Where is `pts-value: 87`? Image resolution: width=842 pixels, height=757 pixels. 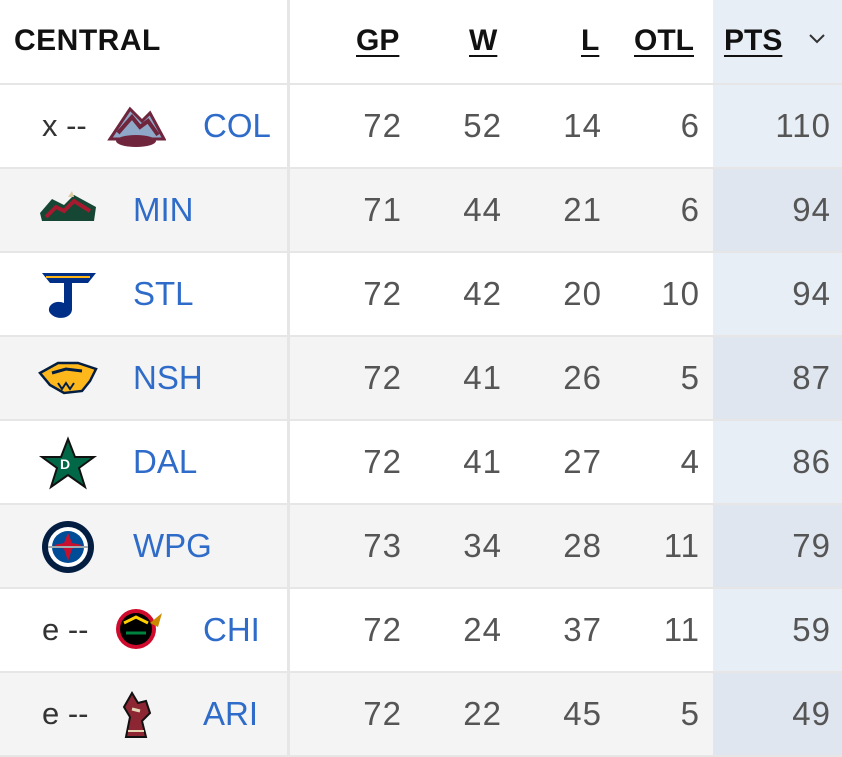 pts-value: 87 is located at coordinates (811, 377).